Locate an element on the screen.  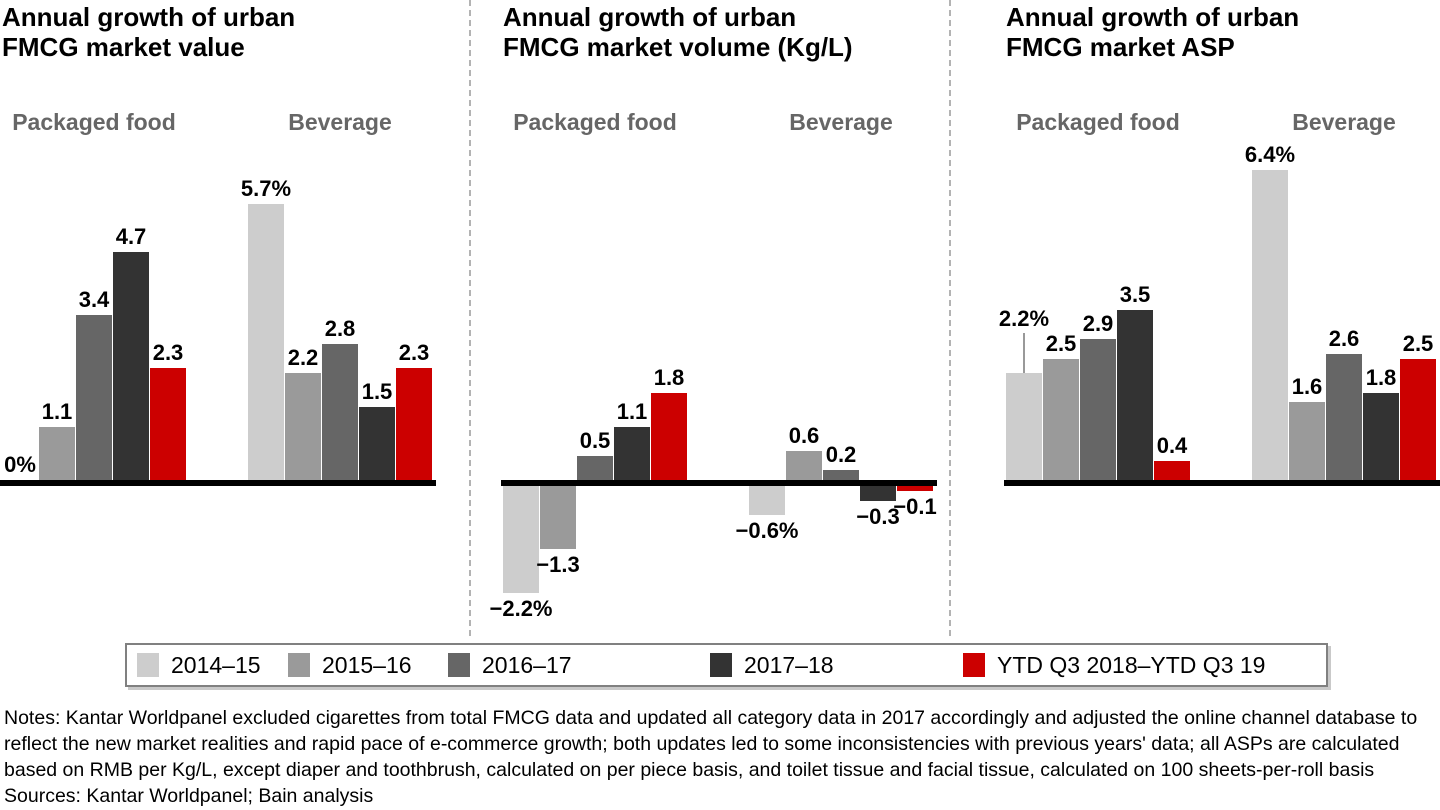
bar-value-label: 1.6 is located at coordinates (1307, 386).